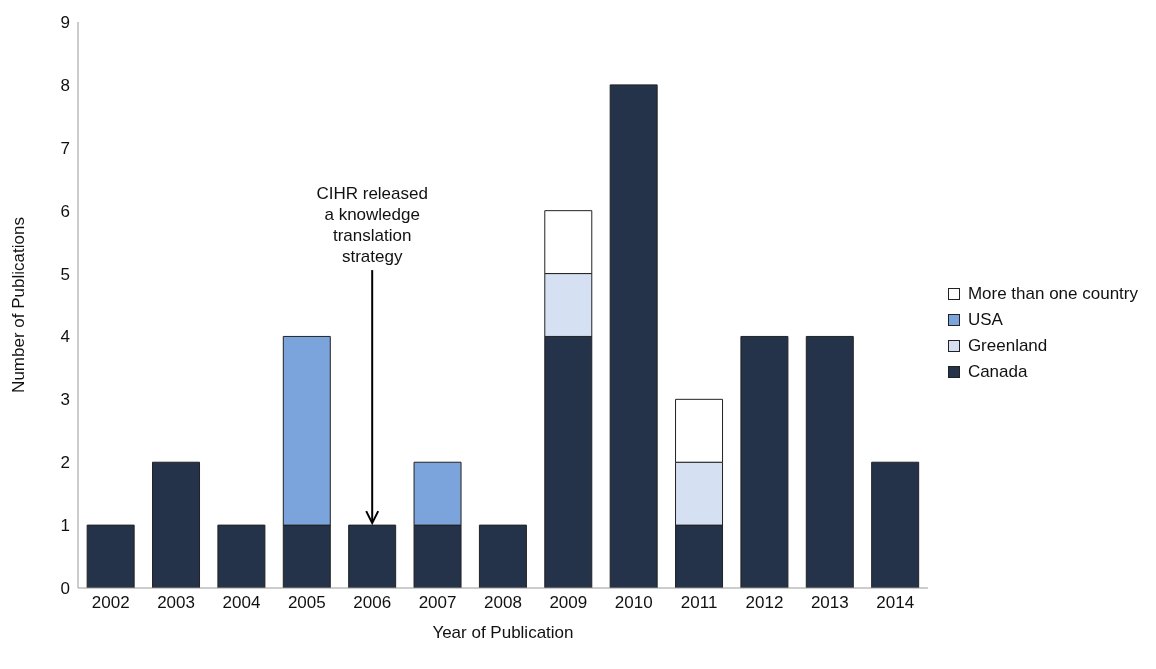 This screenshot has height=669, width=1156. Describe the element at coordinates (699, 603) in the screenshot. I see `x-tick-label: 2011` at that location.